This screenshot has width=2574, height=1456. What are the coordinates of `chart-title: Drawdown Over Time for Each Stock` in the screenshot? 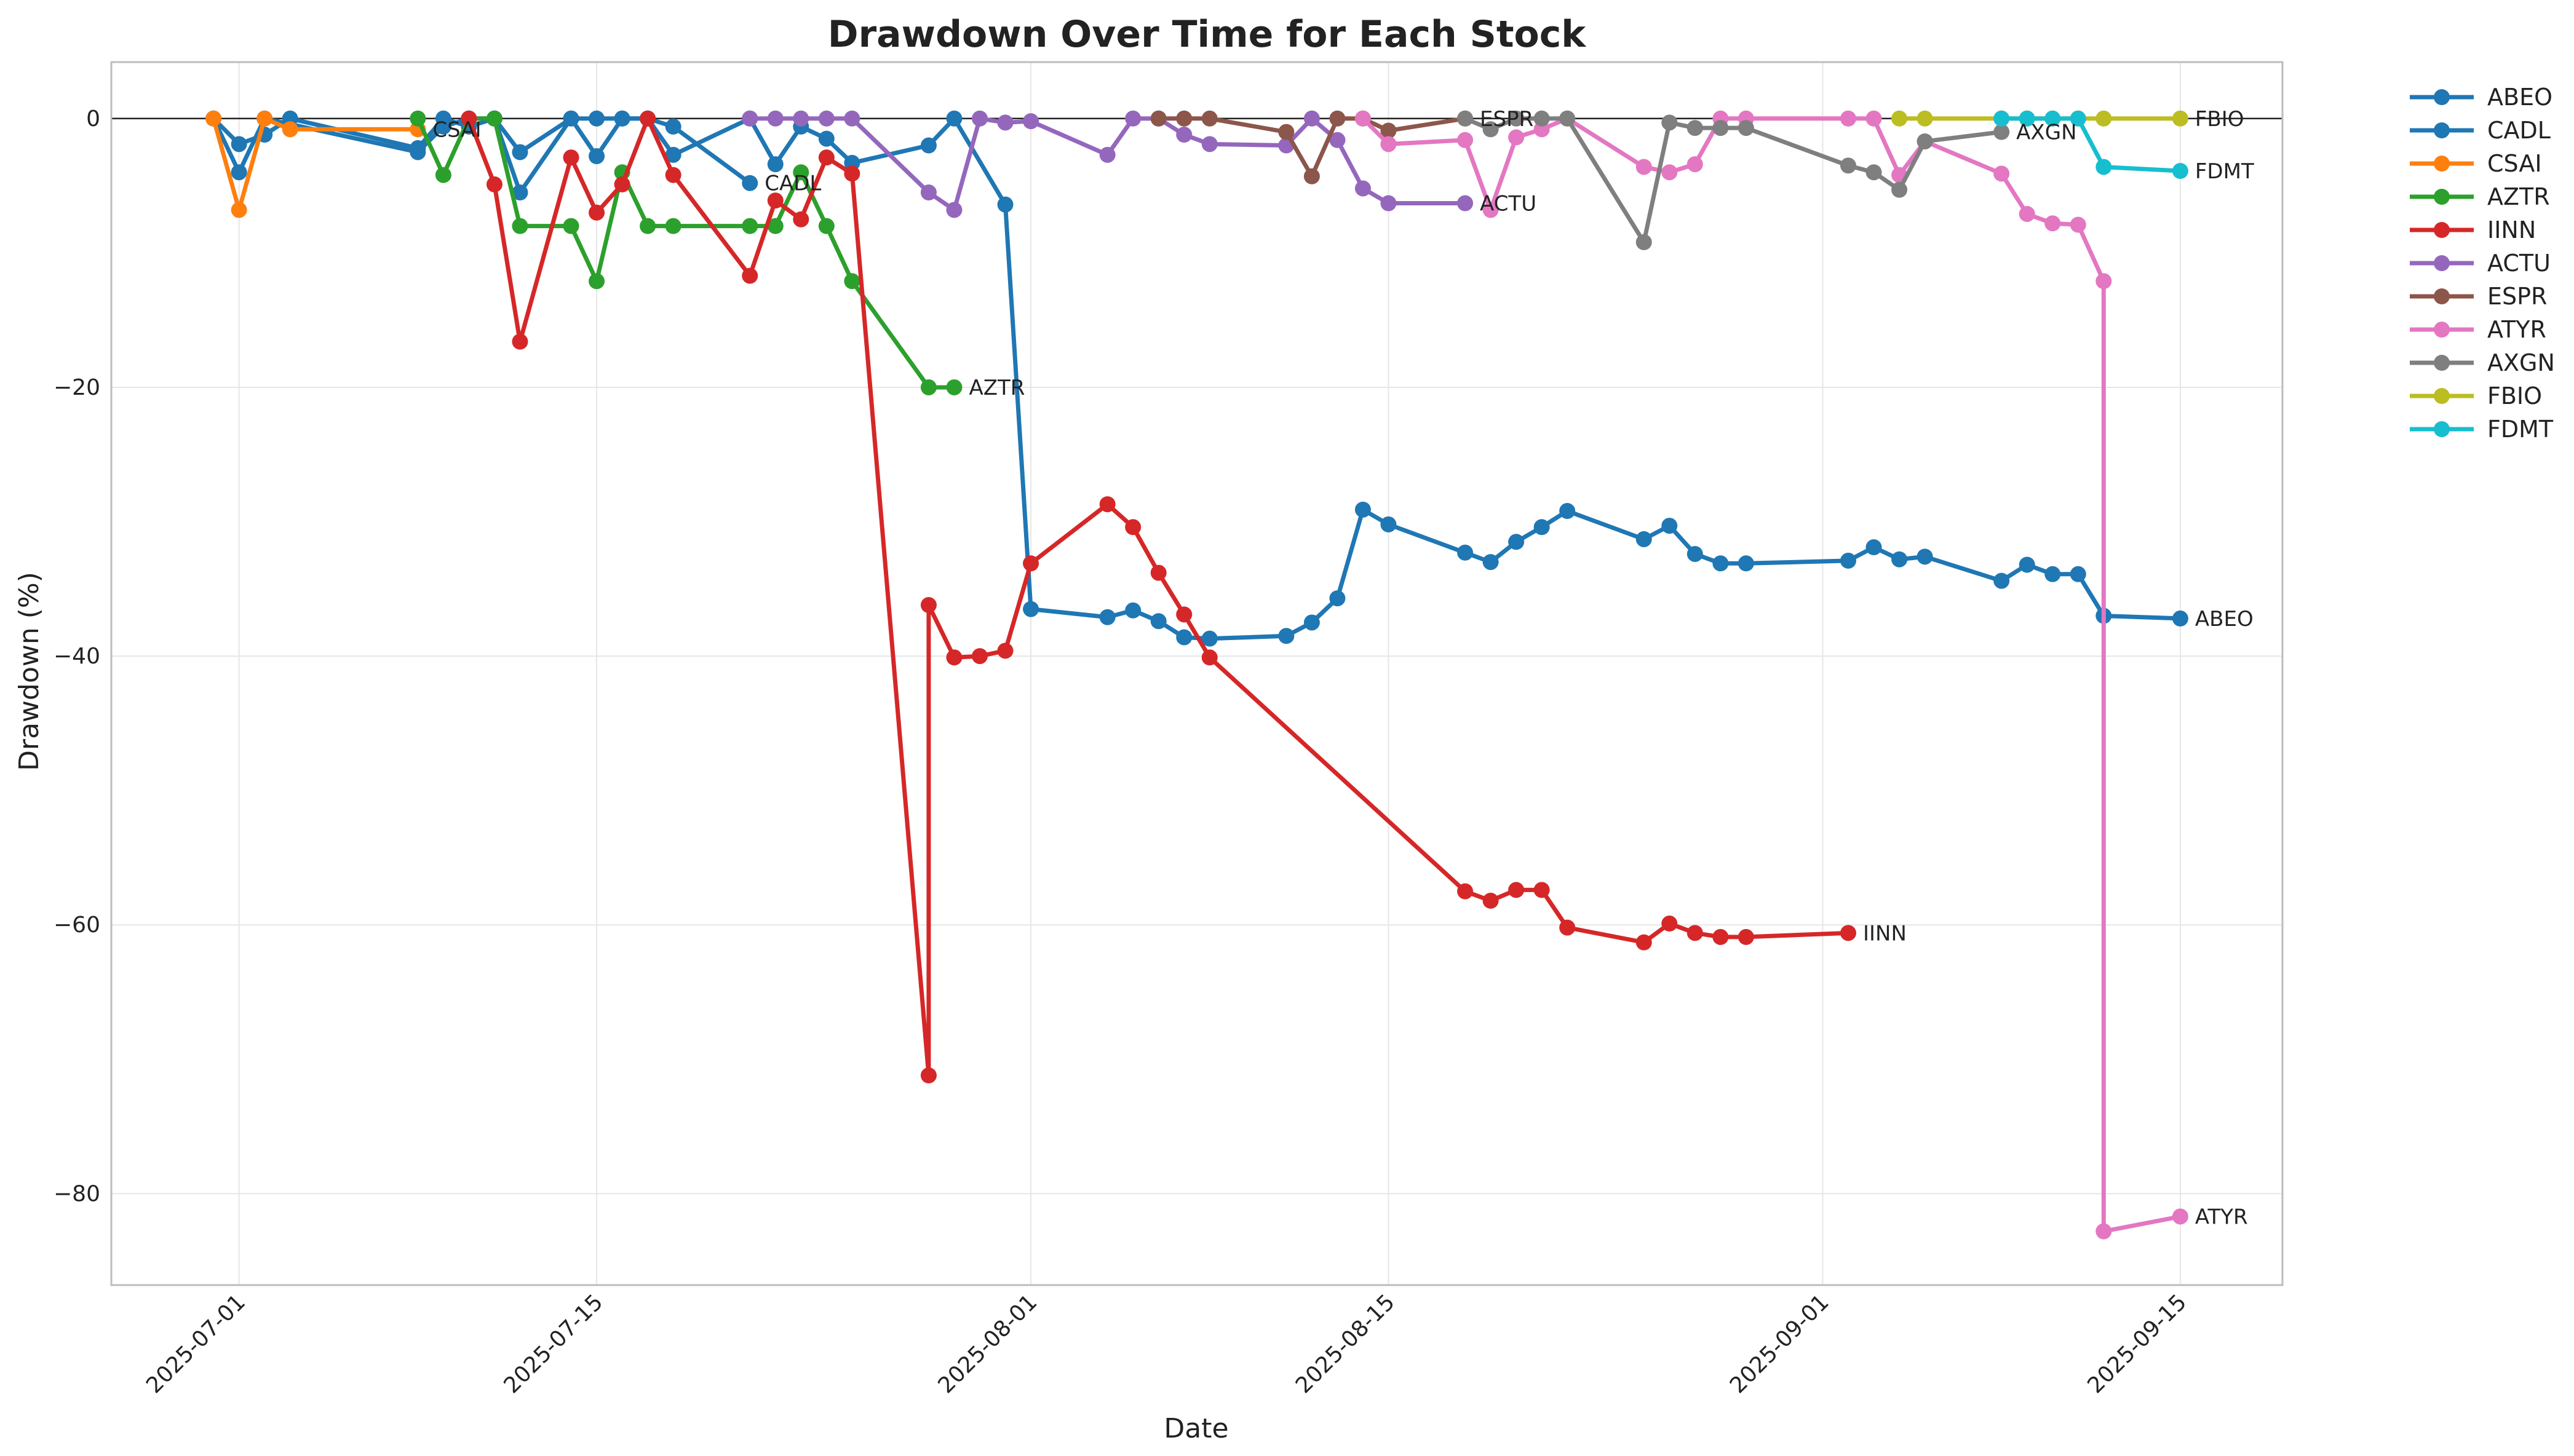 It's located at (1207, 34).